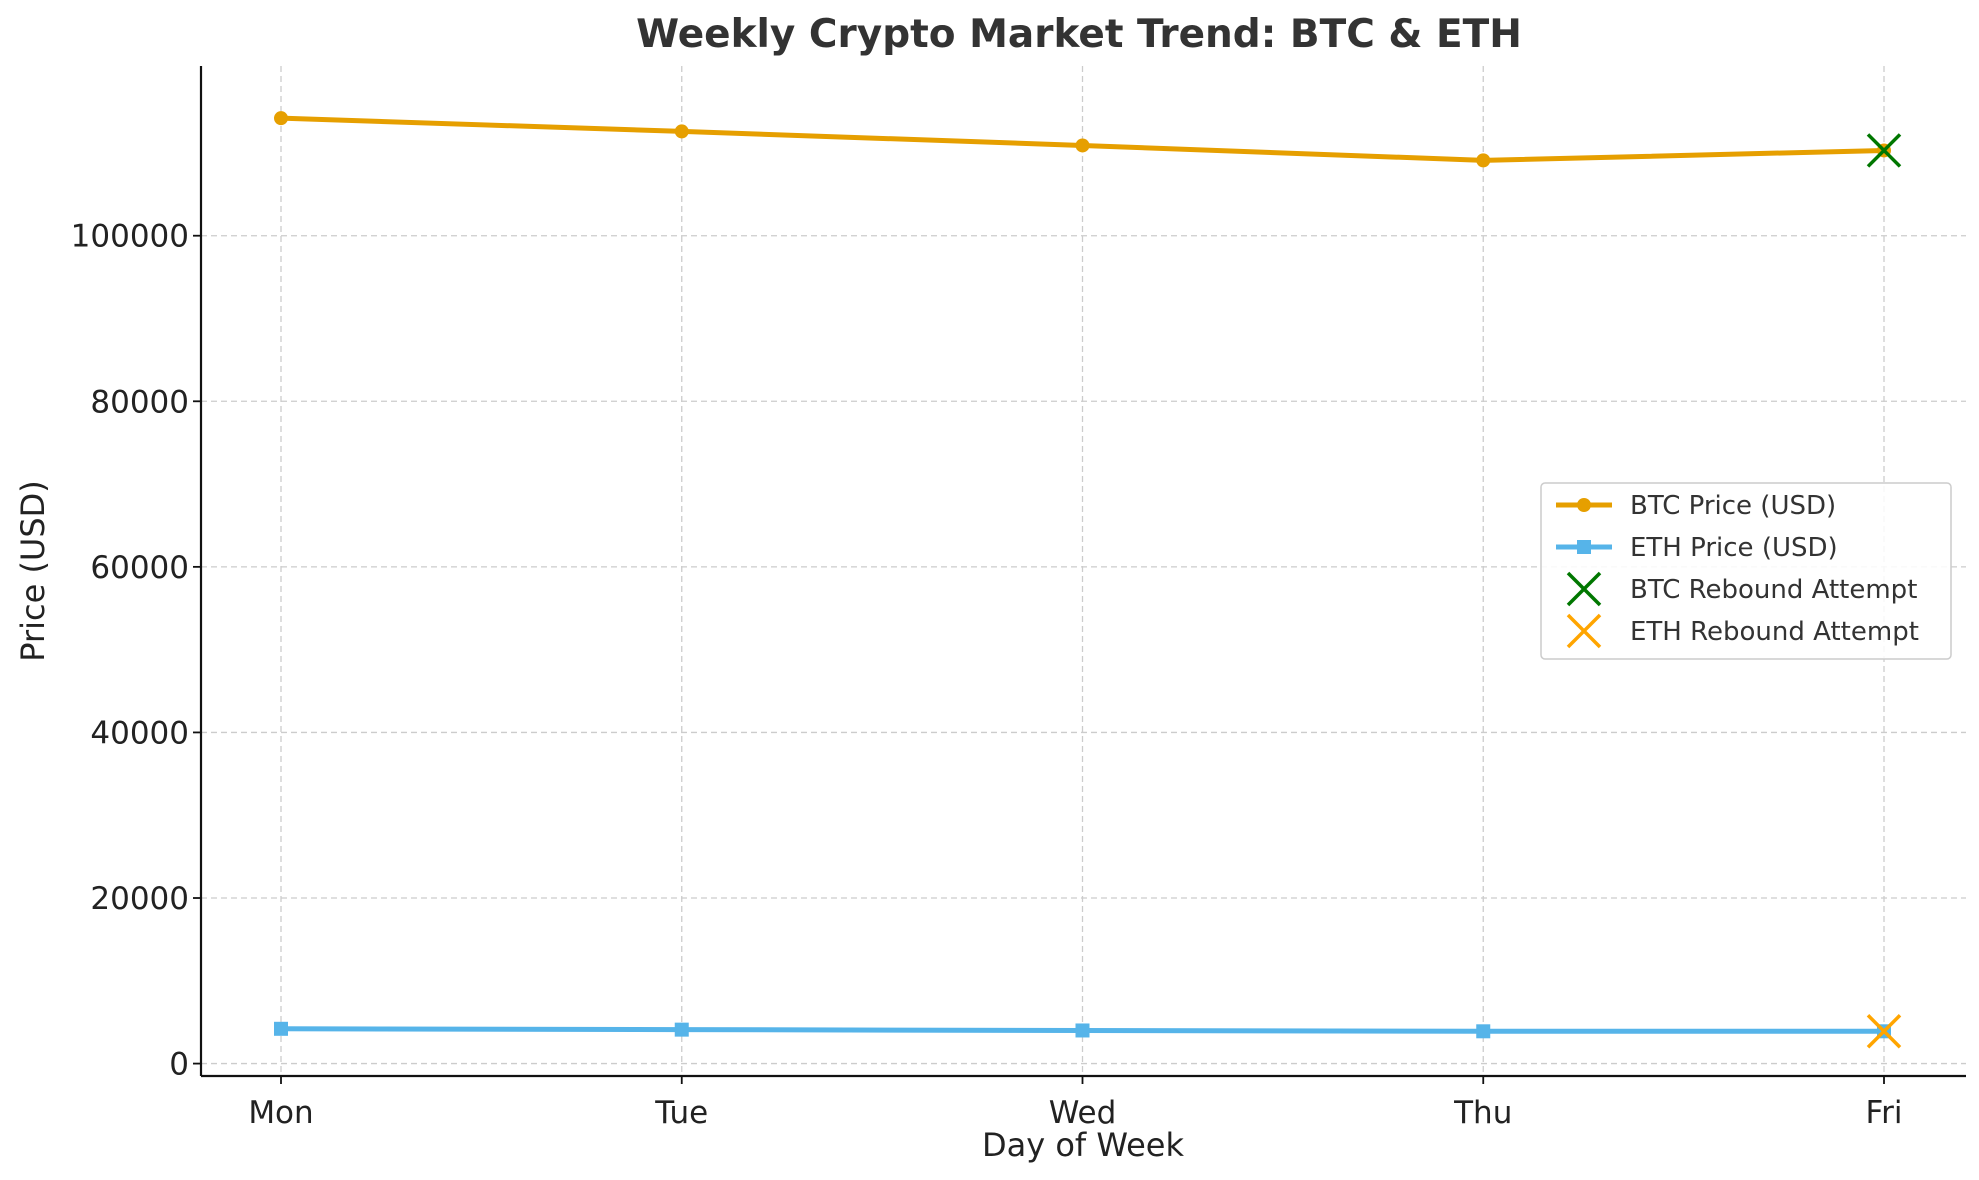 Image resolution: width=1979 pixels, height=1180 pixels. I want to click on legend-entry: BTC Price (USD), so click(1696, 506).